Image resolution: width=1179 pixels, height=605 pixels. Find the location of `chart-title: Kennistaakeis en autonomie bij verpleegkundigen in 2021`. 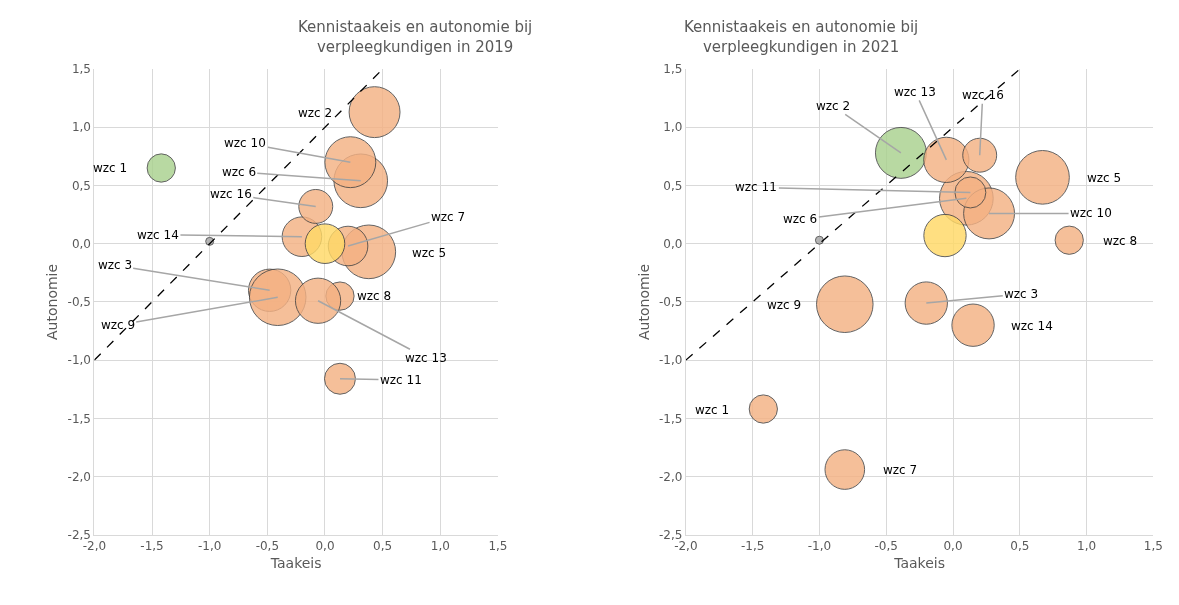

chart-title: Kennistaakeis en autonomie bij verpleegkundigen in 2021 is located at coordinates (801, 37).